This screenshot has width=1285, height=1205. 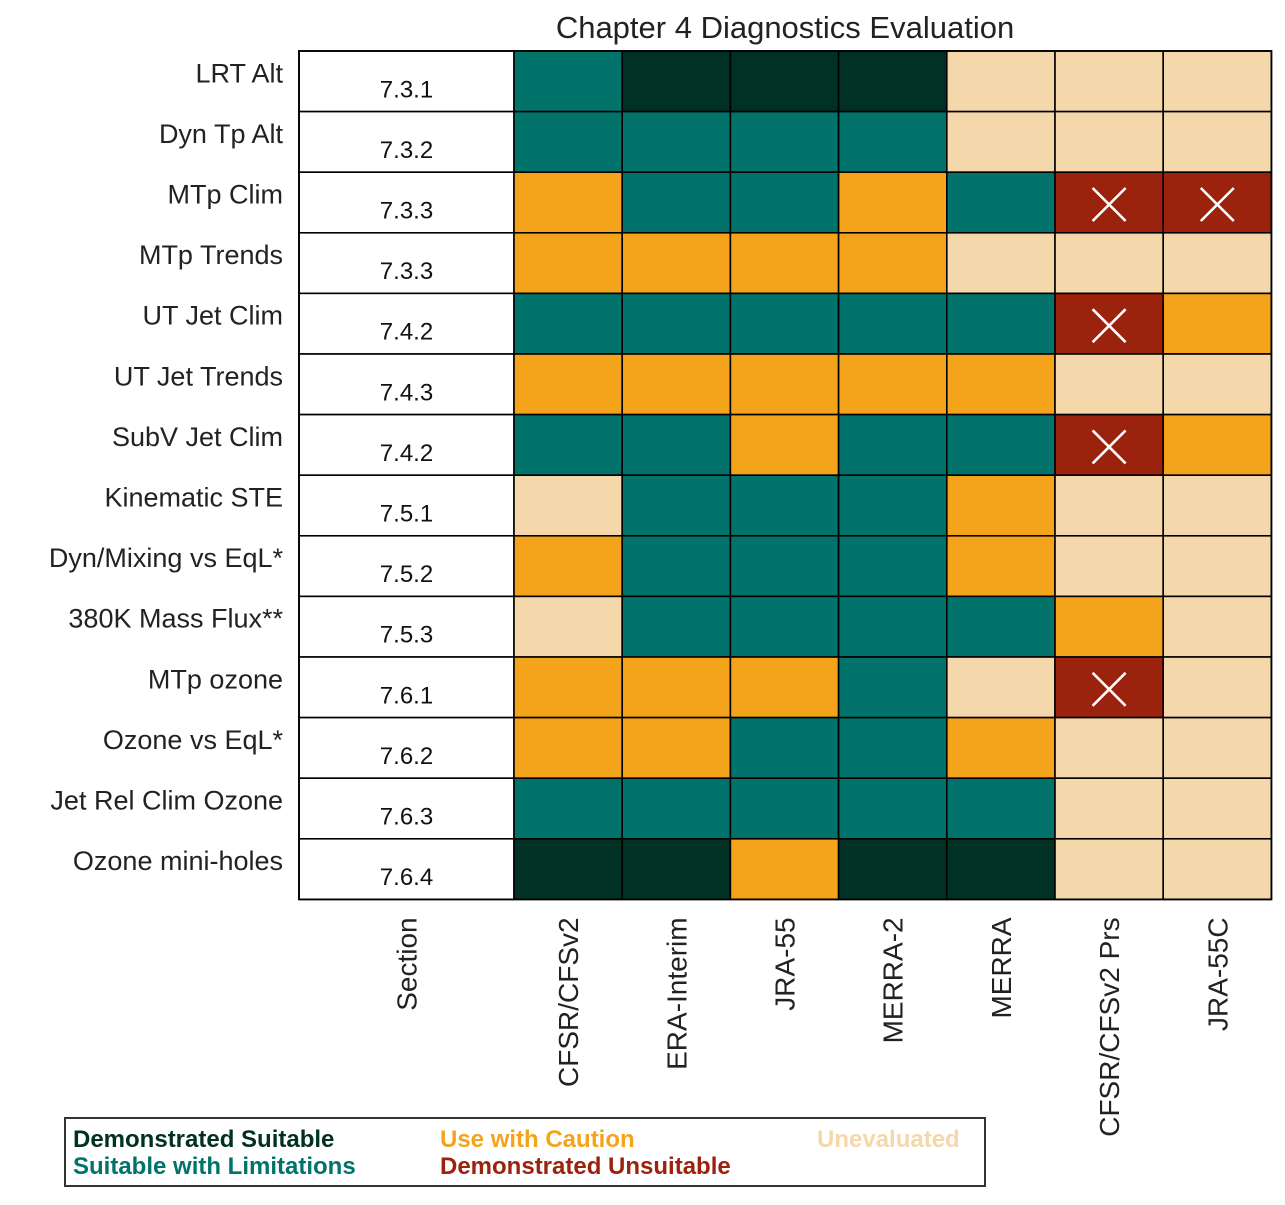 I want to click on heatmap-cell-lrt-alt-era-interim, so click(x=676, y=81).